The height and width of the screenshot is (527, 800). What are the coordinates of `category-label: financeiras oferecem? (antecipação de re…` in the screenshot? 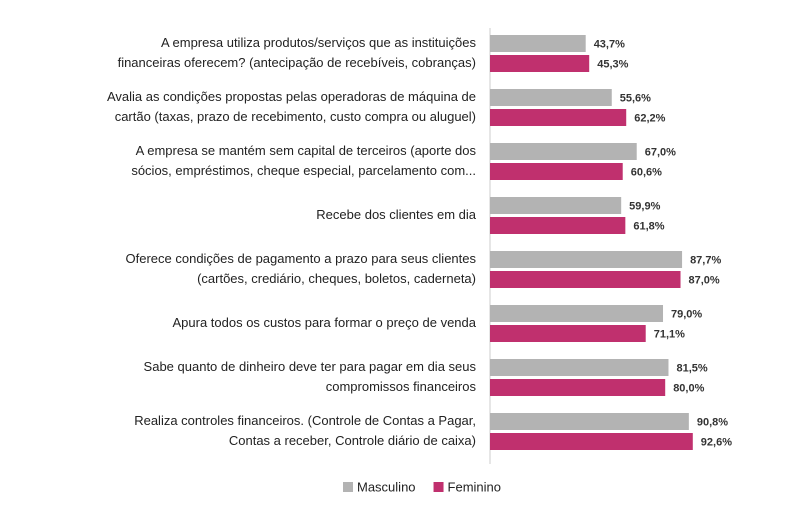 It's located at (297, 62).